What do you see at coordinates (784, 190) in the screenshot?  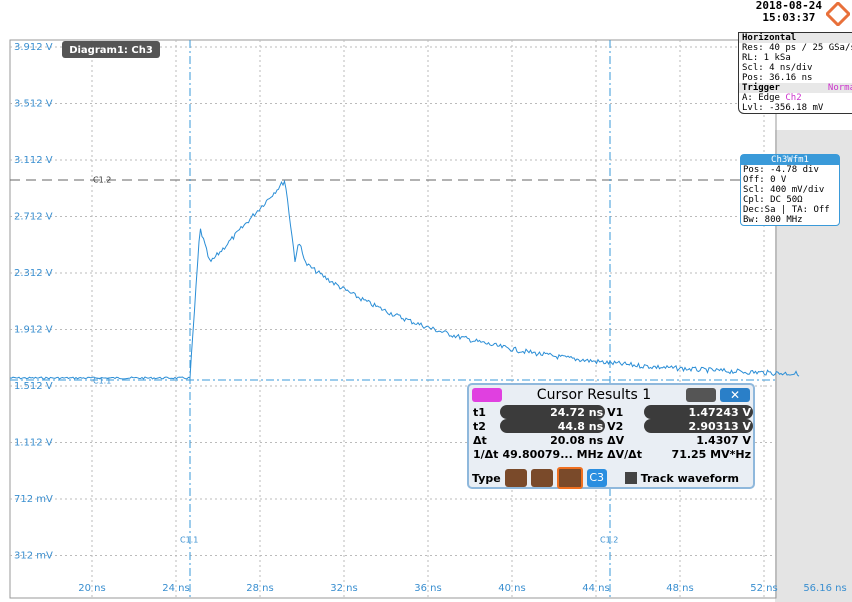 I see `panel-row: Scl: 400 mV/div` at bounding box center [784, 190].